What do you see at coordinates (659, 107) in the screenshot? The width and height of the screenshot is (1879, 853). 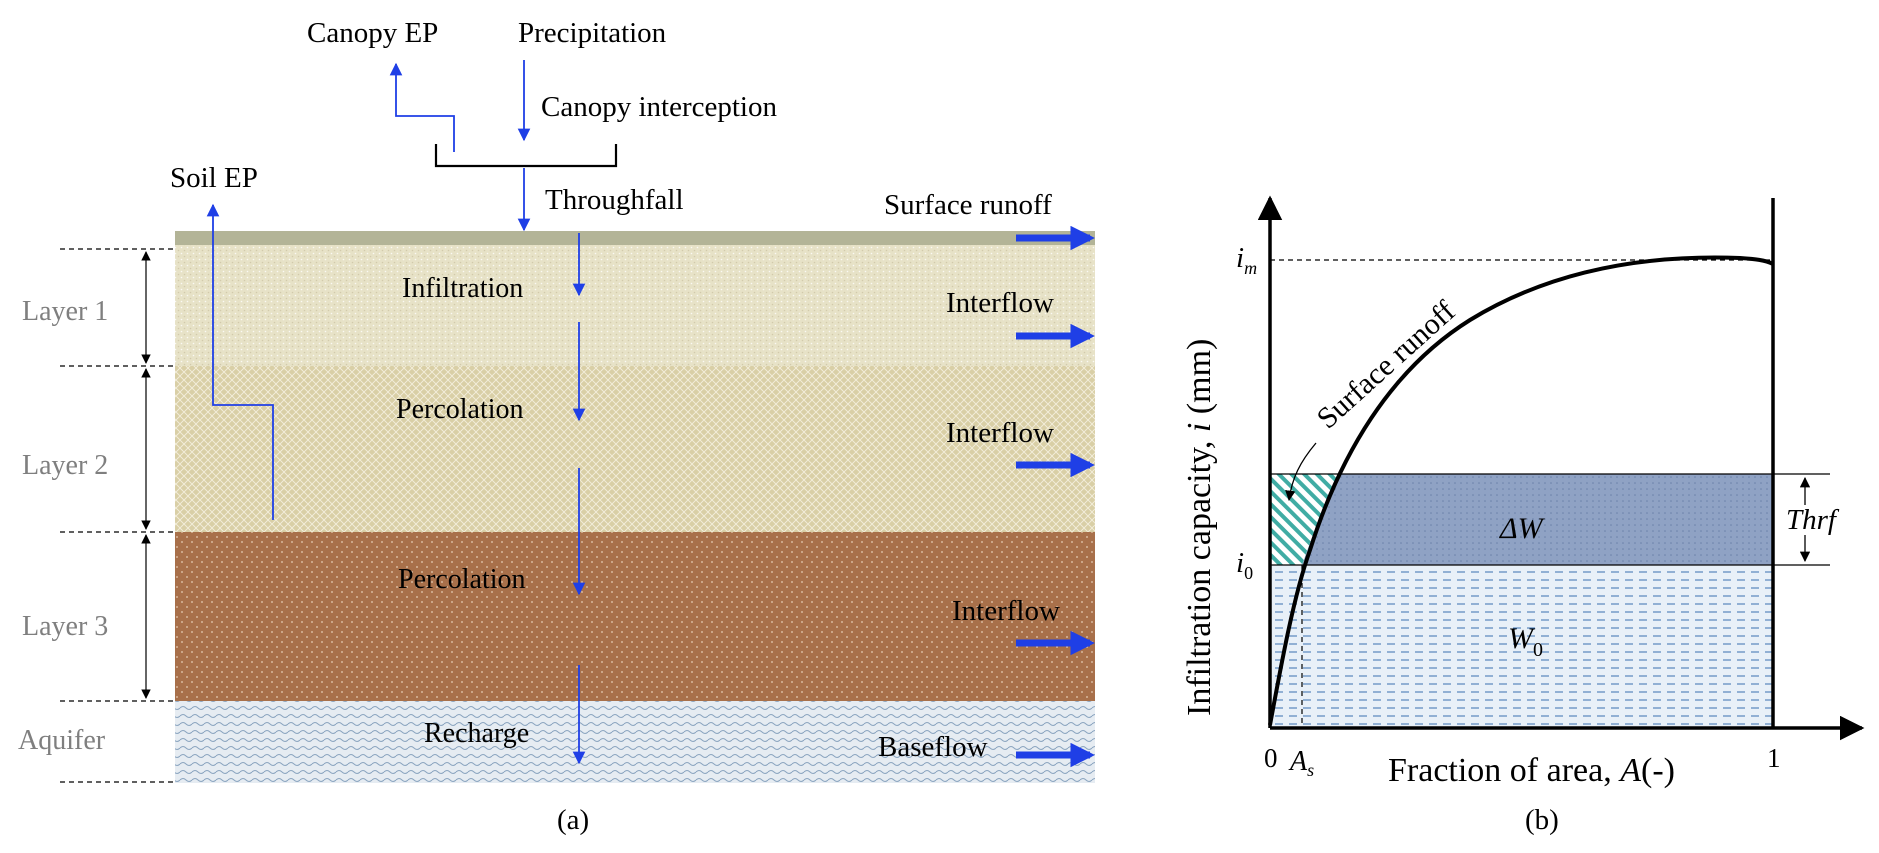 I see `canopy-interception-label: Canopy interception` at bounding box center [659, 107].